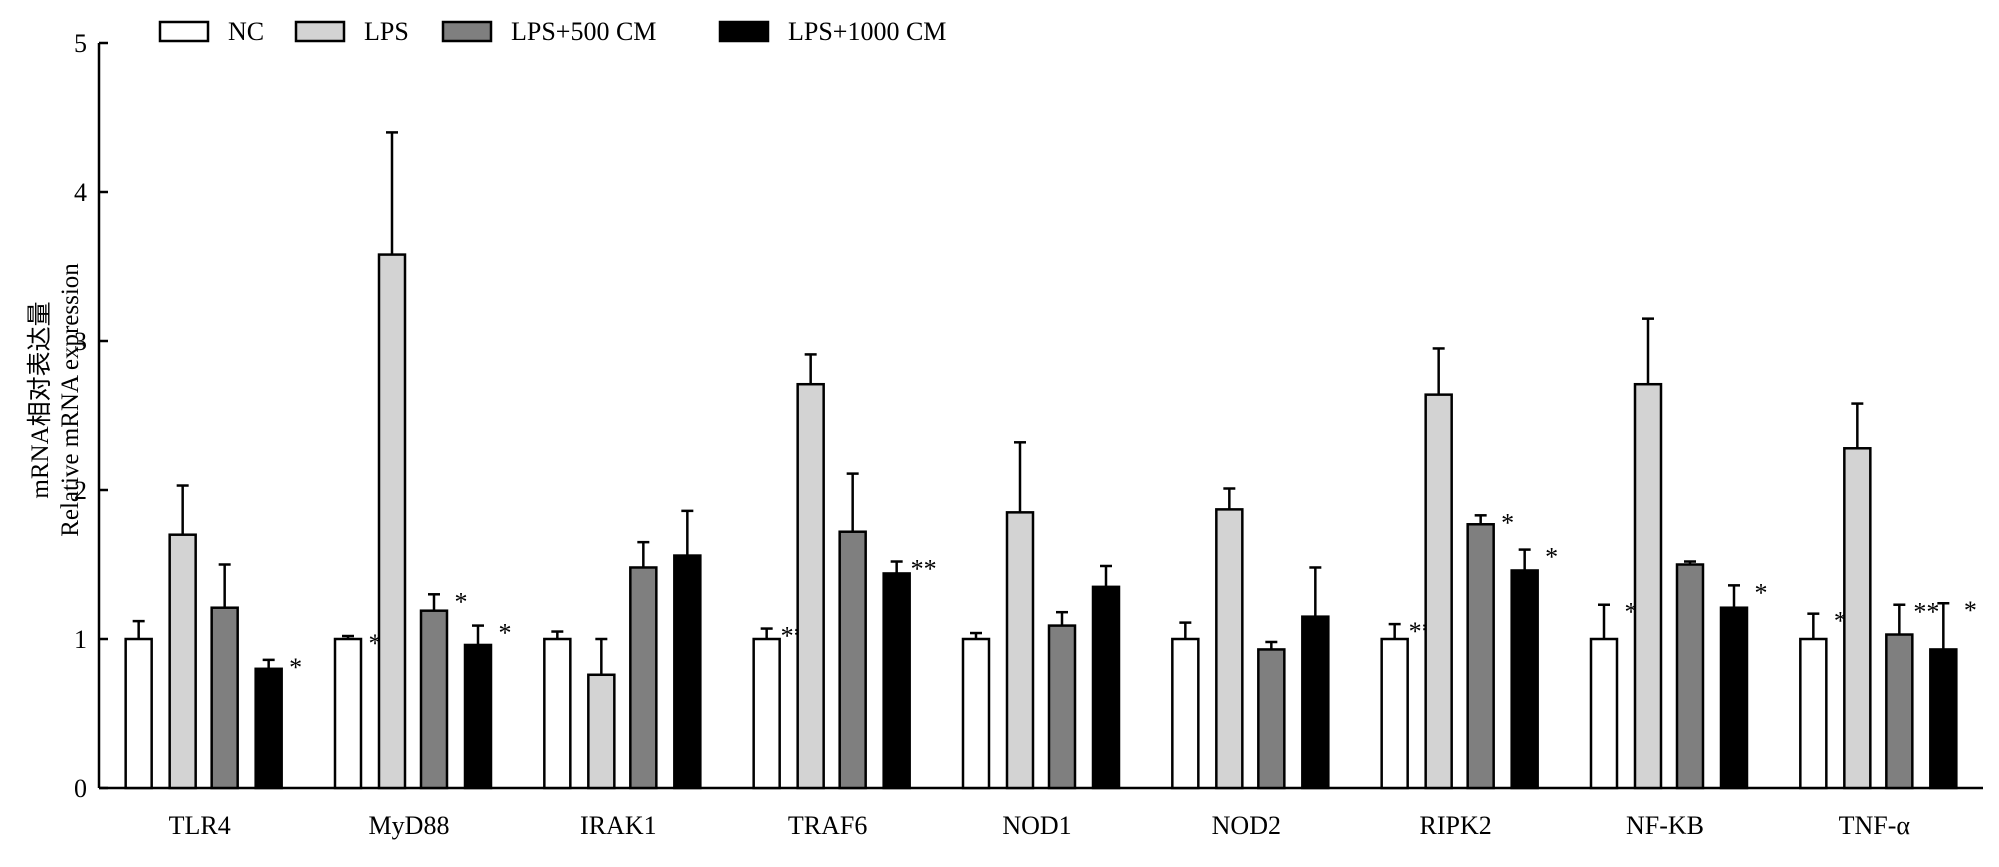  What do you see at coordinates (200, 825) in the screenshot?
I see `x-tick-label: TLR4` at bounding box center [200, 825].